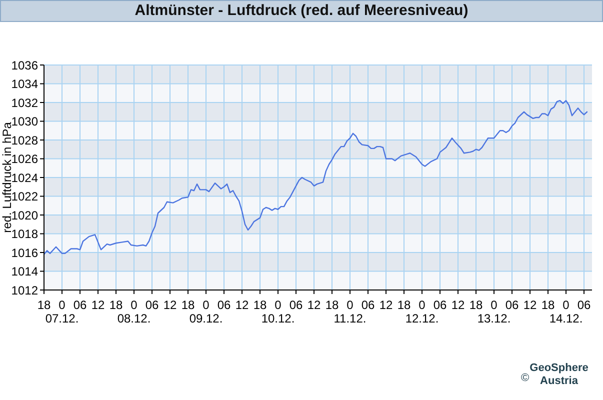 The width and height of the screenshot is (603, 400). I want to click on y-tick-label: 1028, so click(24, 140).